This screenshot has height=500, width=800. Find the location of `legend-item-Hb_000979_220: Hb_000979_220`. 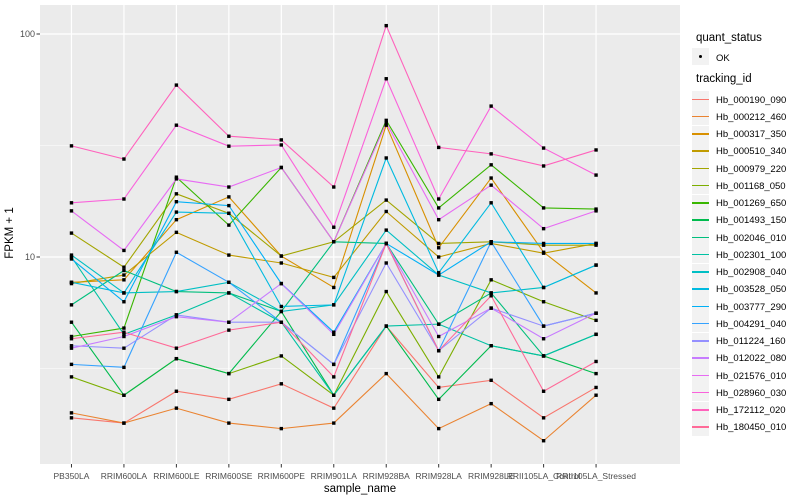

legend-item-Hb_000979_220: Hb_000979_220 is located at coordinates (743, 168).